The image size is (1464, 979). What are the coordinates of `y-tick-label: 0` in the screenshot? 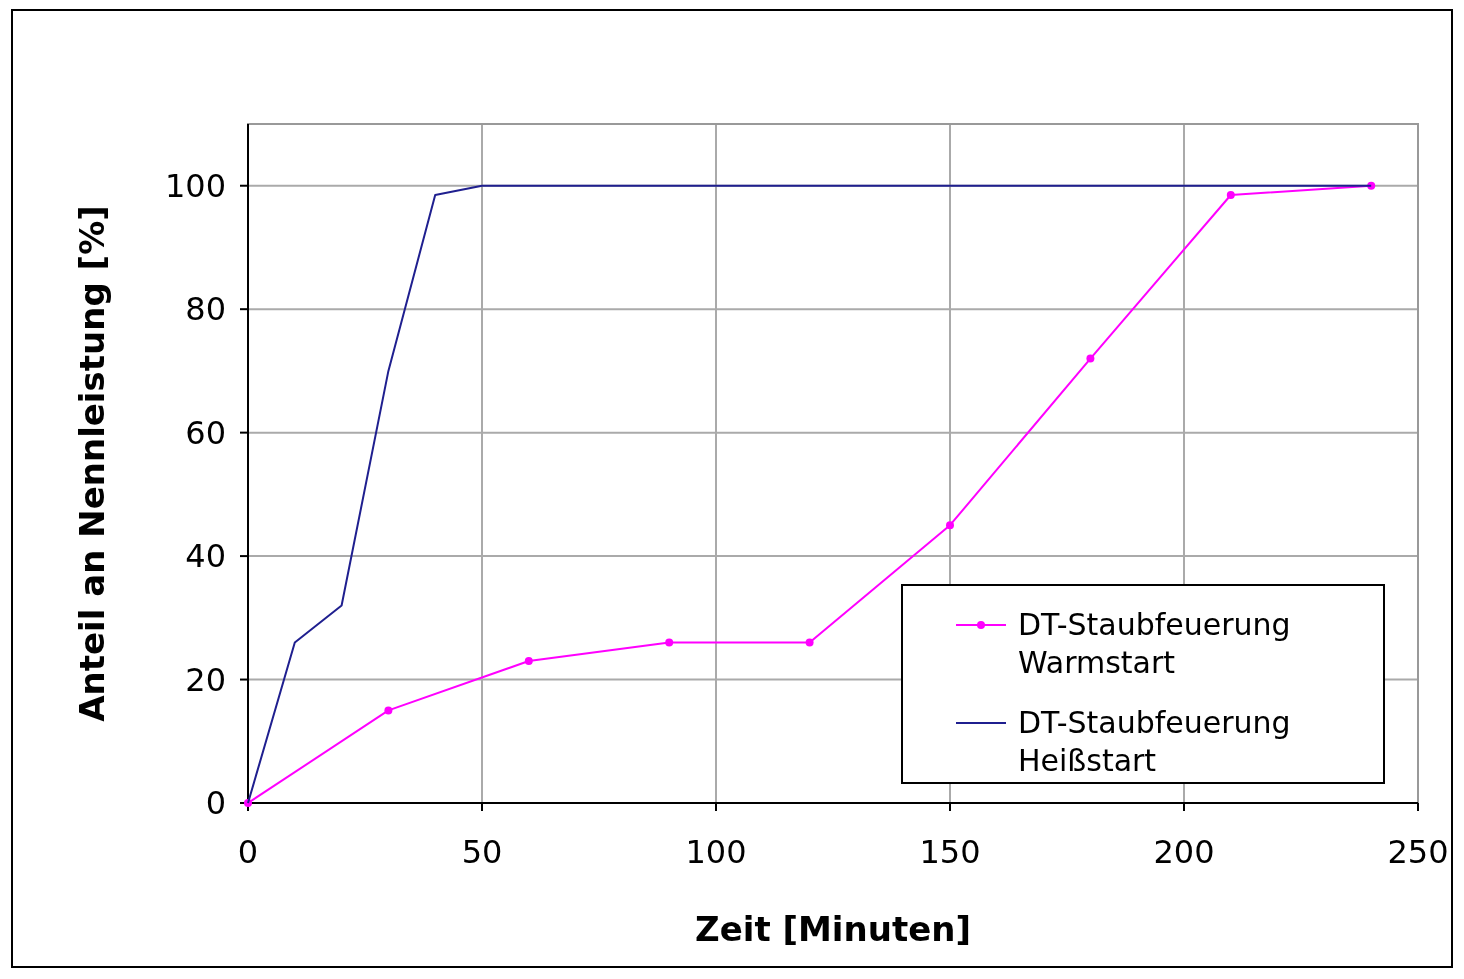 It's located at (215, 803).